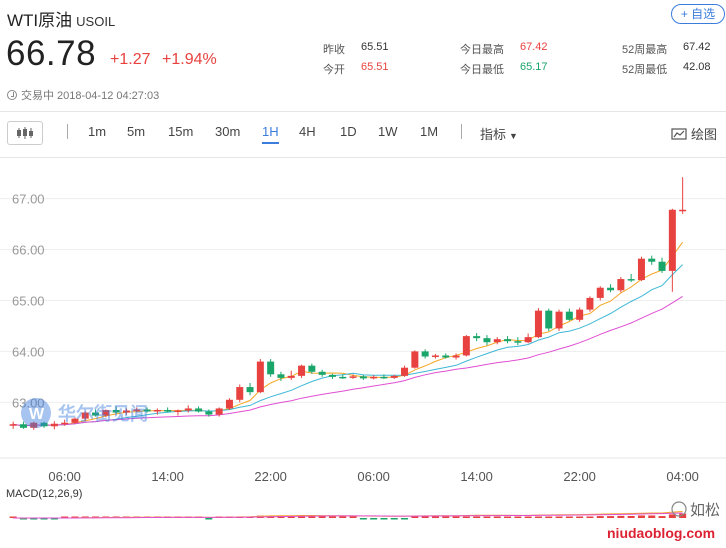 This screenshot has height=548, width=726. What do you see at coordinates (307, 131) in the screenshot?
I see `tab-period-4h: 4H` at bounding box center [307, 131].